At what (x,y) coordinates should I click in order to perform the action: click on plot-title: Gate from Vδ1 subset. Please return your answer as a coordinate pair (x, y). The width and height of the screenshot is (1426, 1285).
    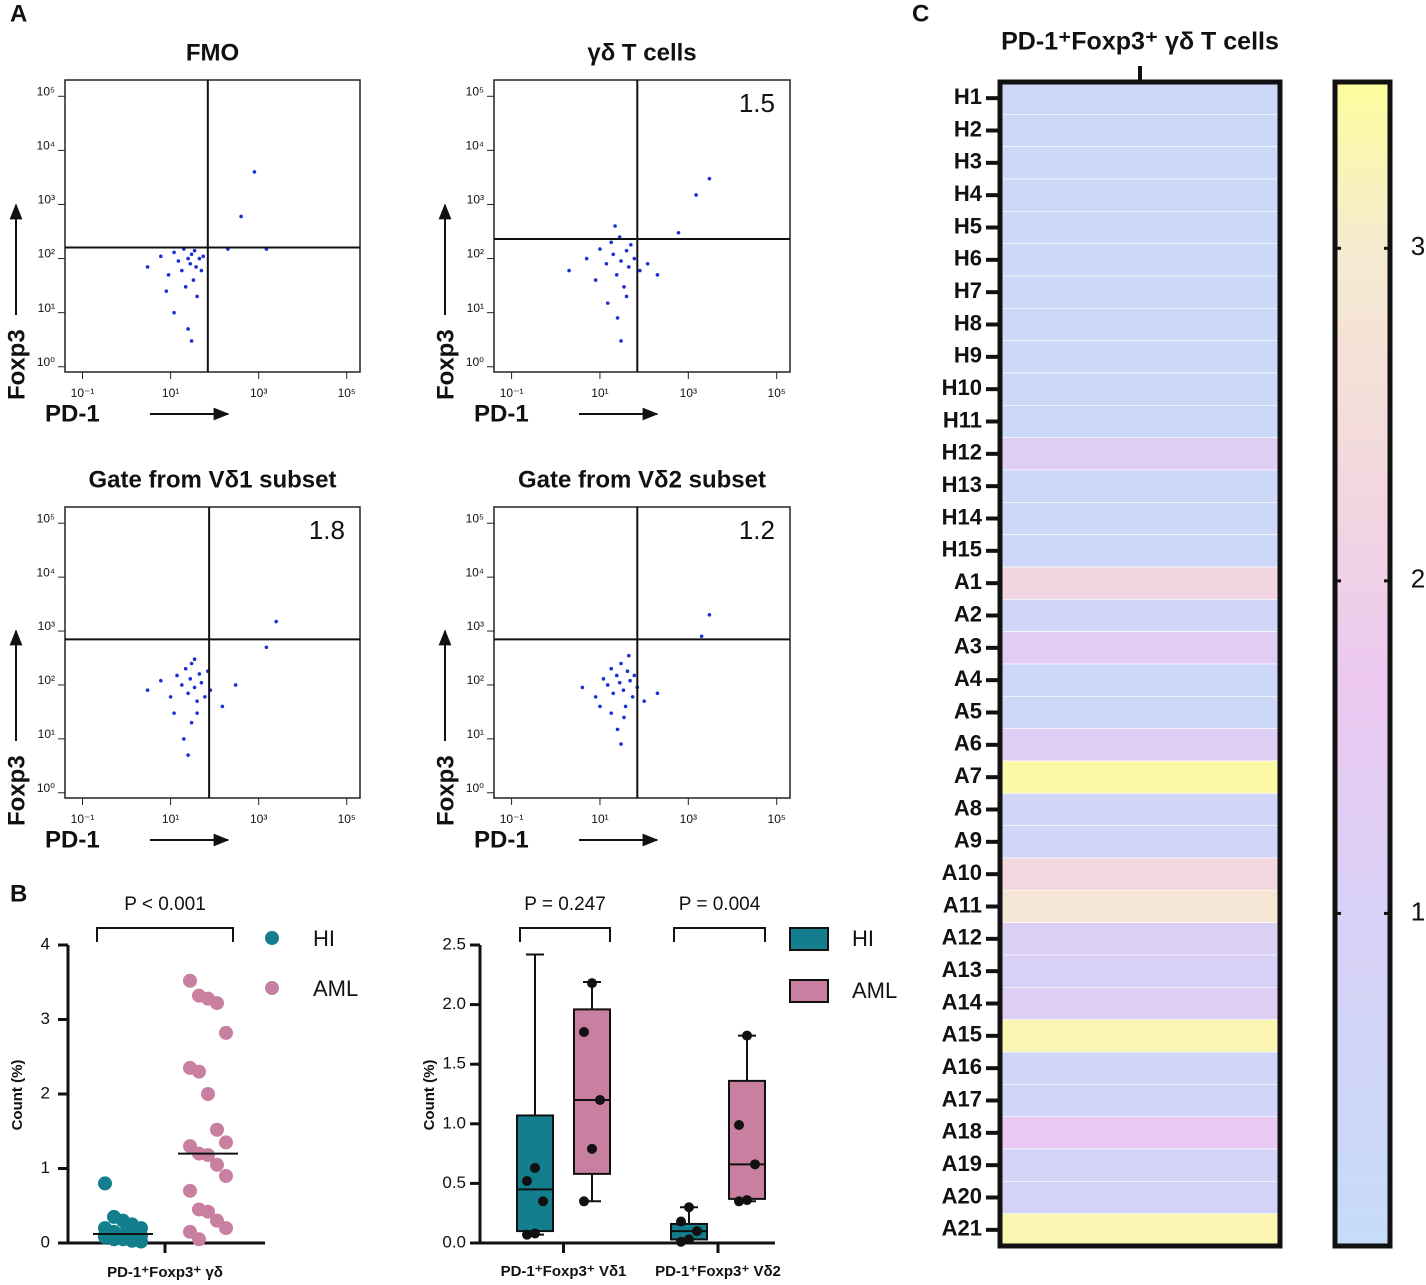
    Looking at the image, I should click on (213, 479).